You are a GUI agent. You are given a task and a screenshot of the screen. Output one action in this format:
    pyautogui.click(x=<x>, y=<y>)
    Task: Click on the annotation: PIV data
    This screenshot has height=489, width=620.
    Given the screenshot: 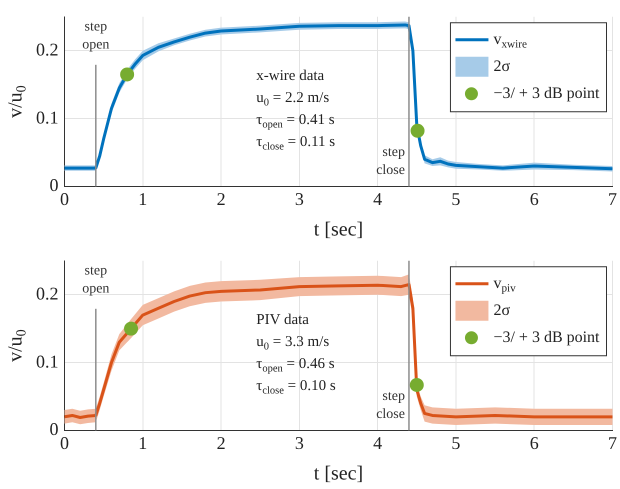 What is the action you would take?
    pyautogui.click(x=283, y=320)
    